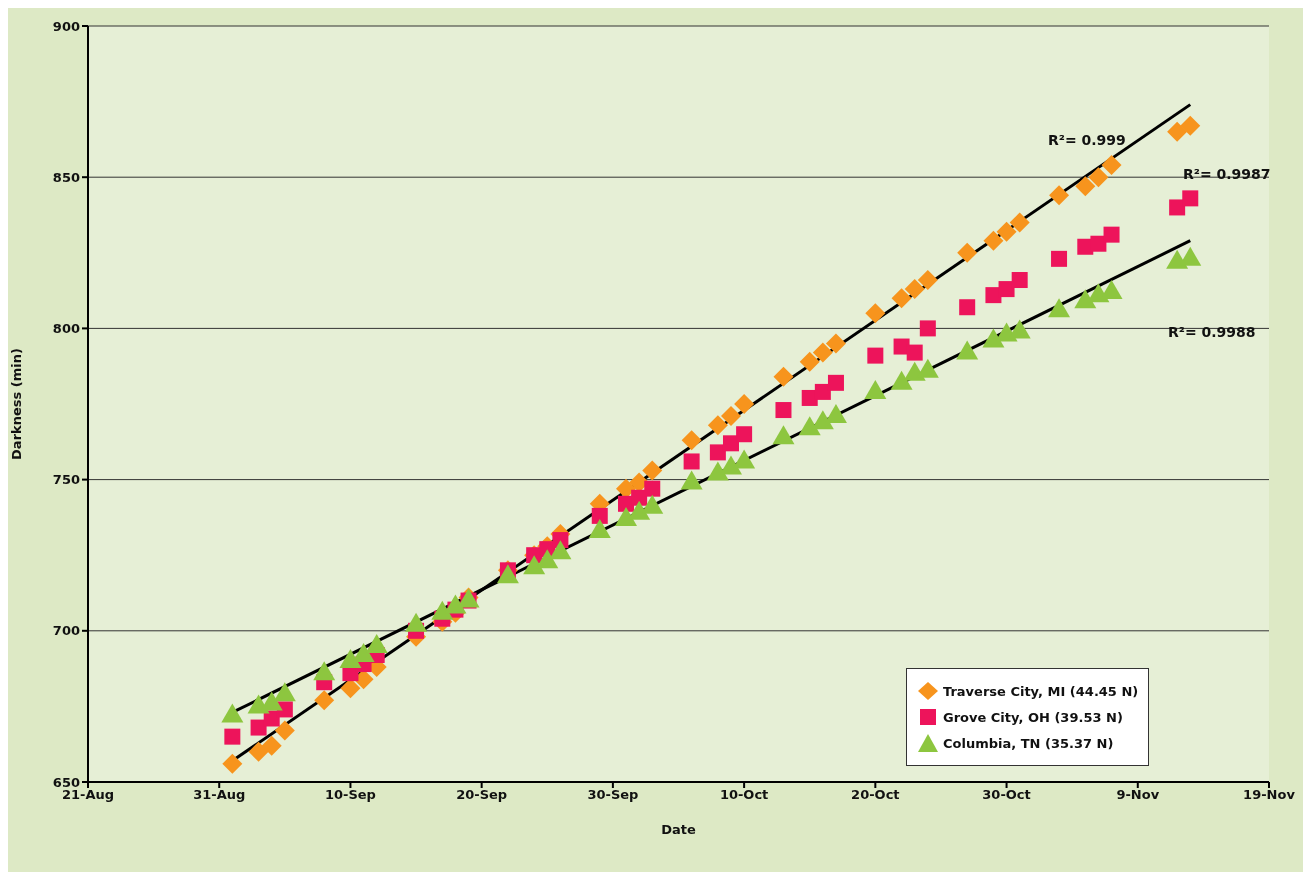  Describe the element at coordinates (1041, 691) in the screenshot. I see `legend-label: Traverse City, MI (44.45 N)` at that location.